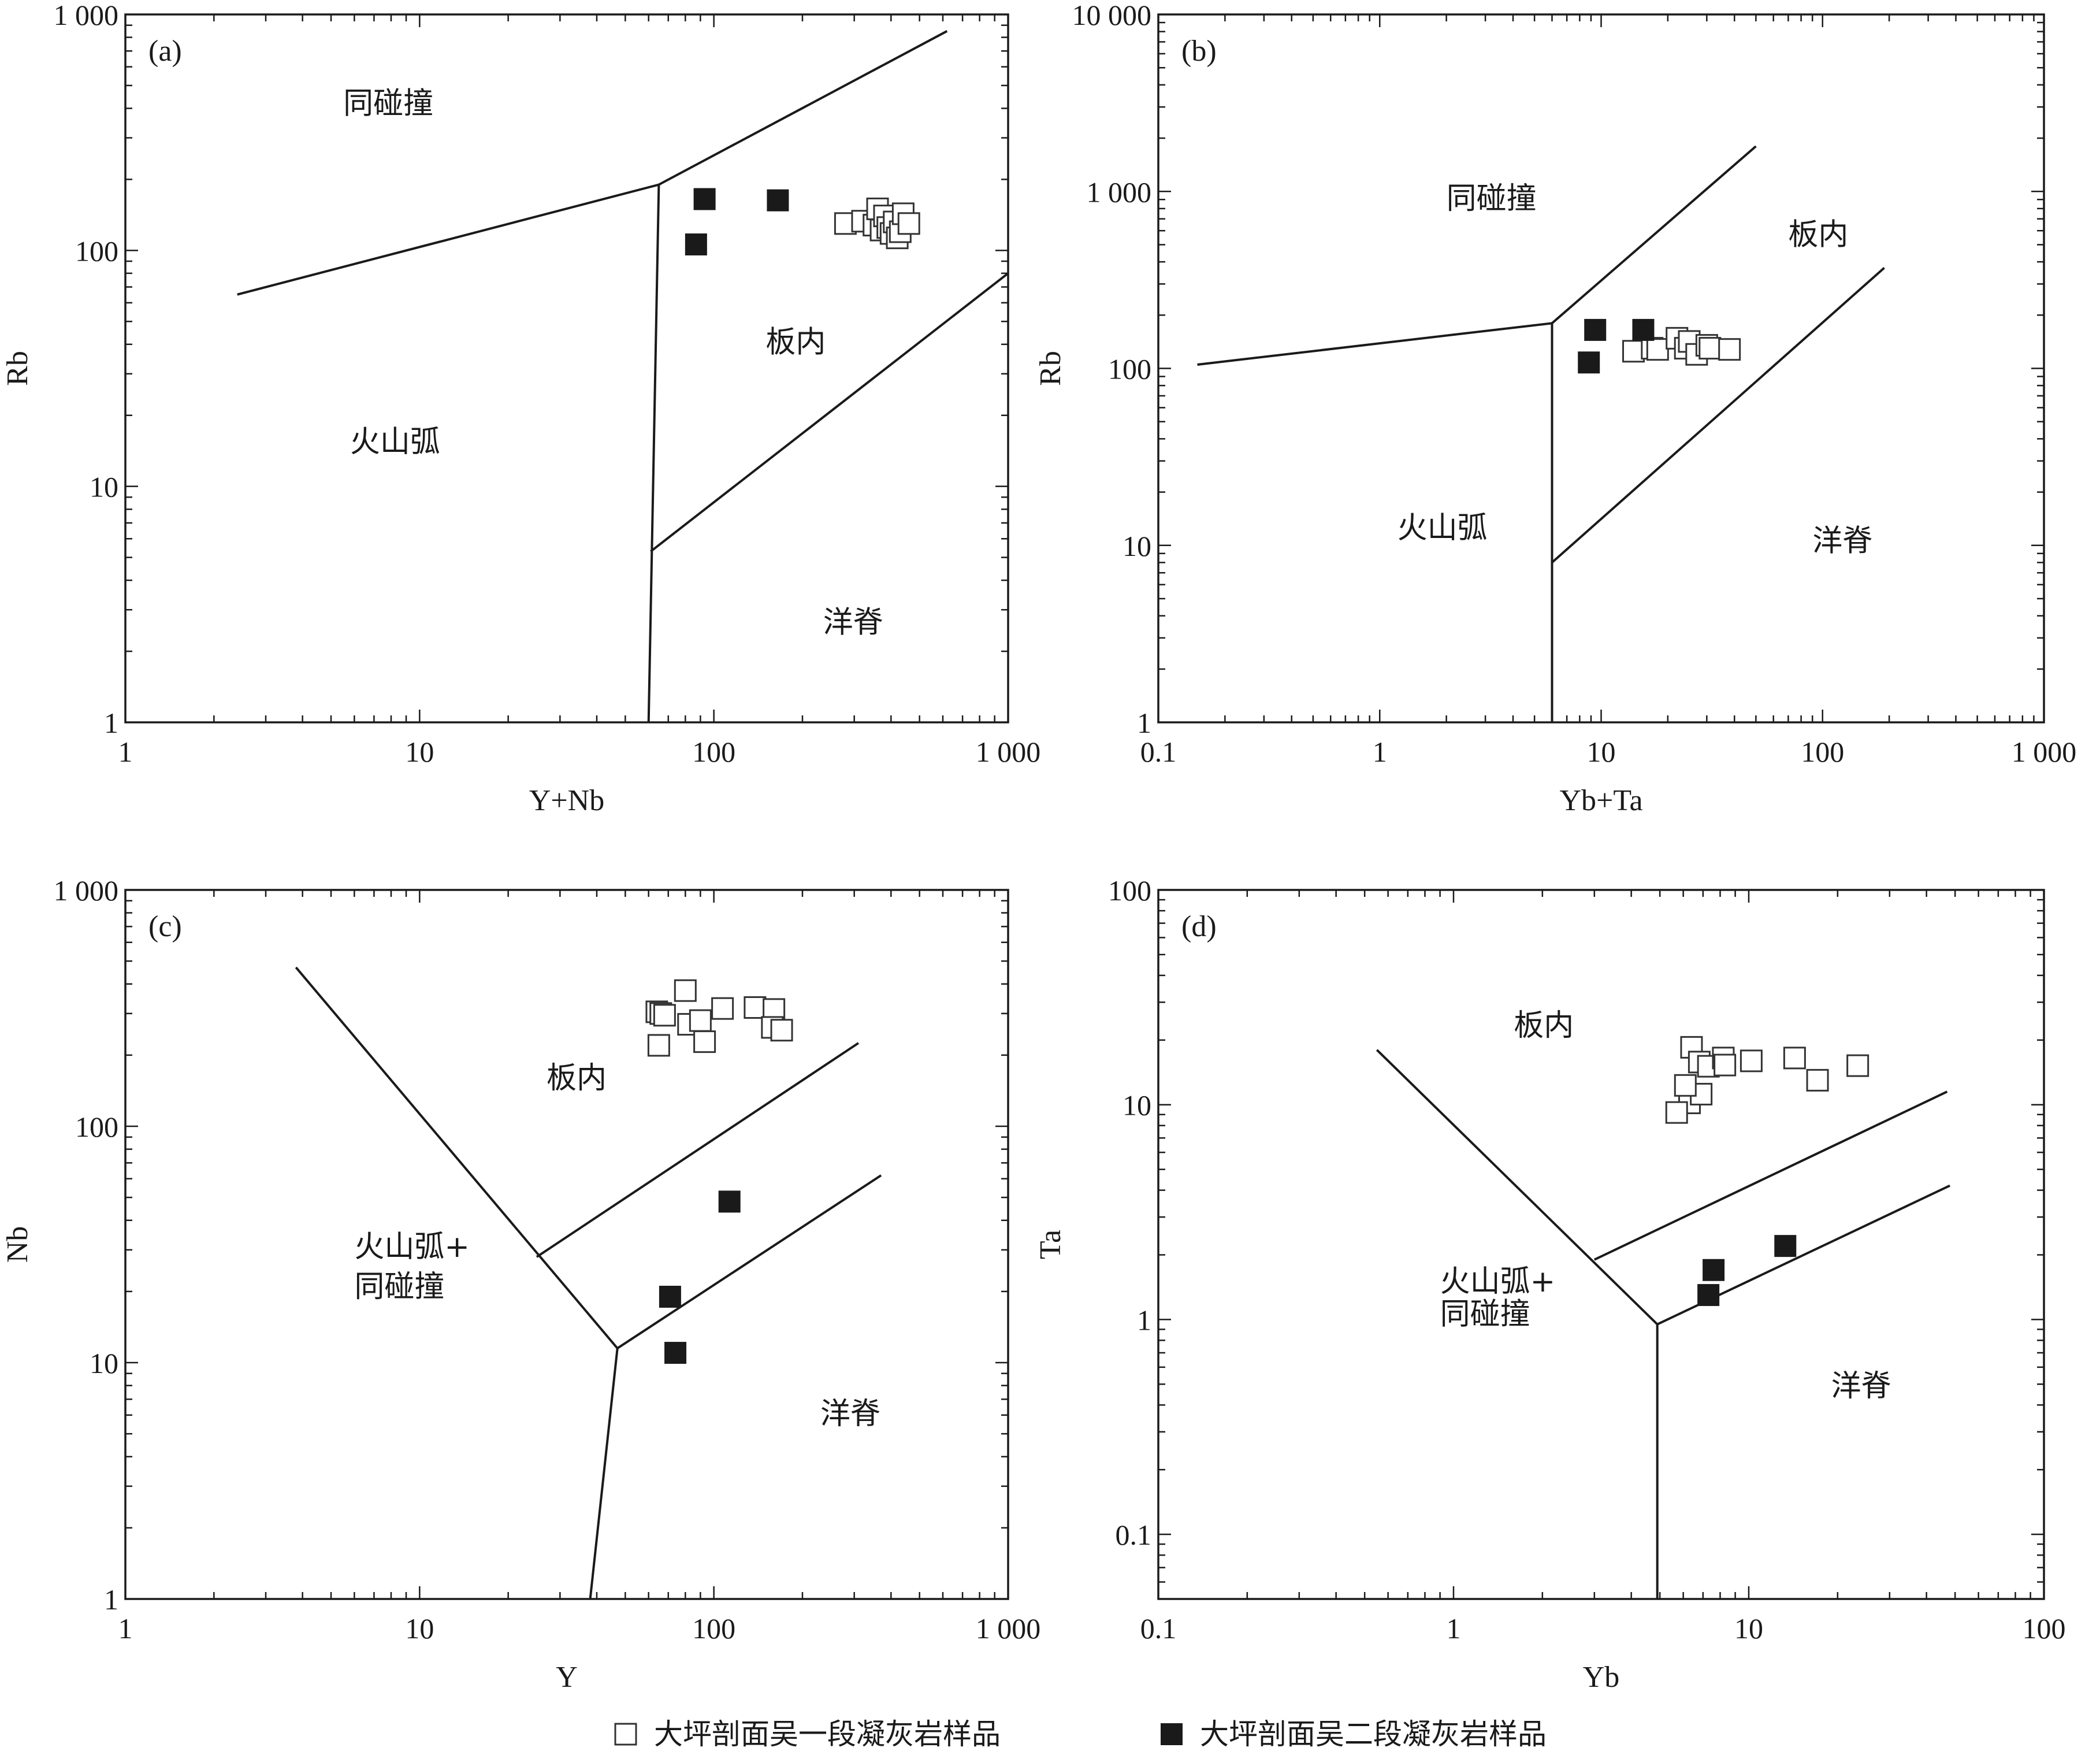 This screenshot has height=1755, width=2100. I want to click on legend-series2-label: 大坪剖面吴二段凝灰岩样品, so click(1374, 1734).